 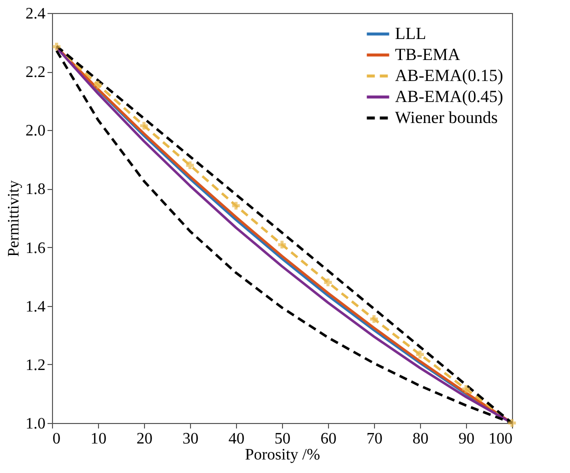 What do you see at coordinates (374, 439) in the screenshot?
I see `x-tick-label: 70` at bounding box center [374, 439].